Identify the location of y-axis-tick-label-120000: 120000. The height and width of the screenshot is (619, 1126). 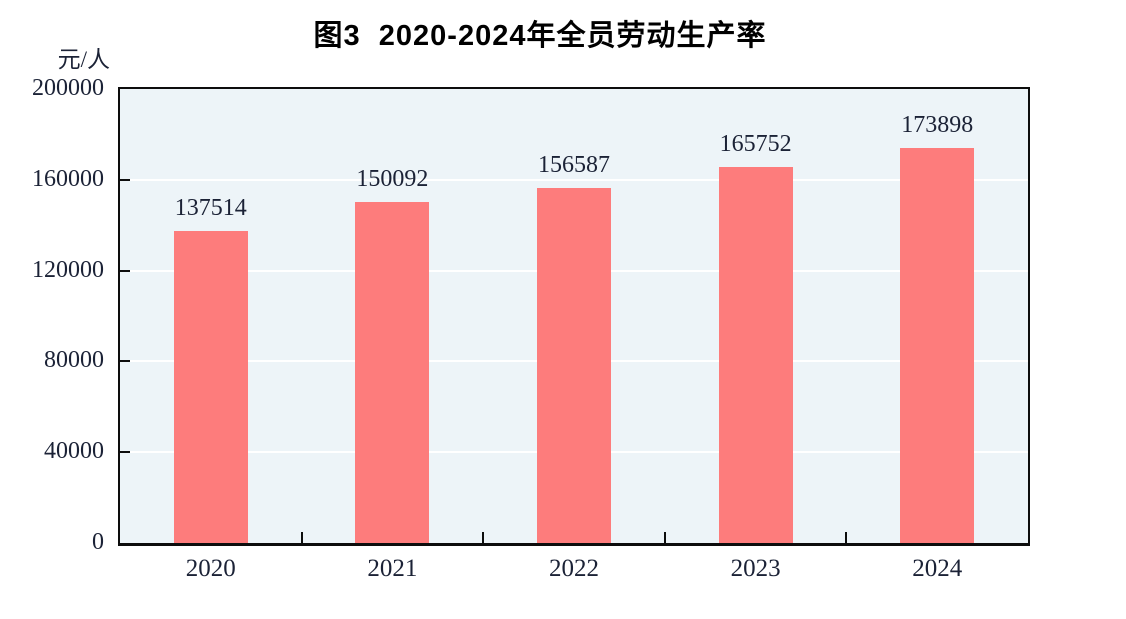
(68, 269).